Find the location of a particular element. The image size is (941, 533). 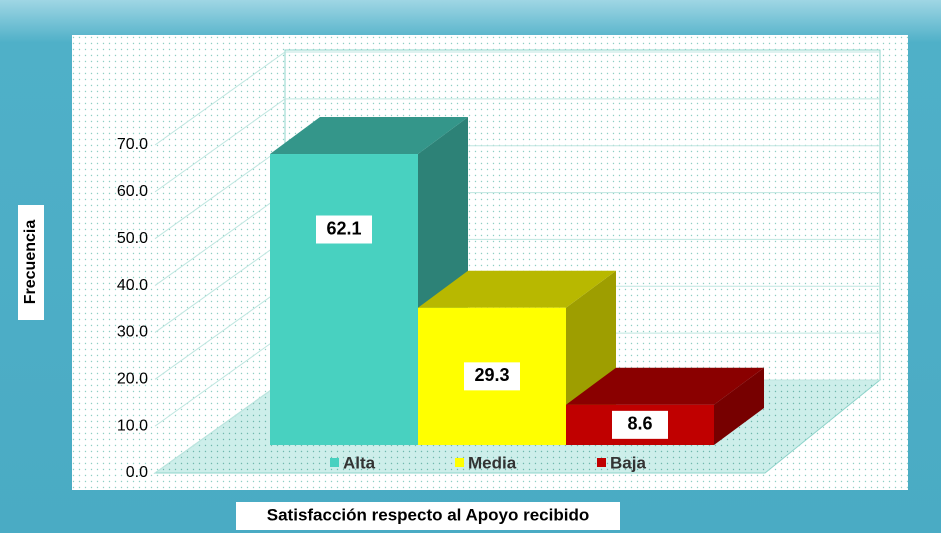

value-label: 8.6 is located at coordinates (639, 424).